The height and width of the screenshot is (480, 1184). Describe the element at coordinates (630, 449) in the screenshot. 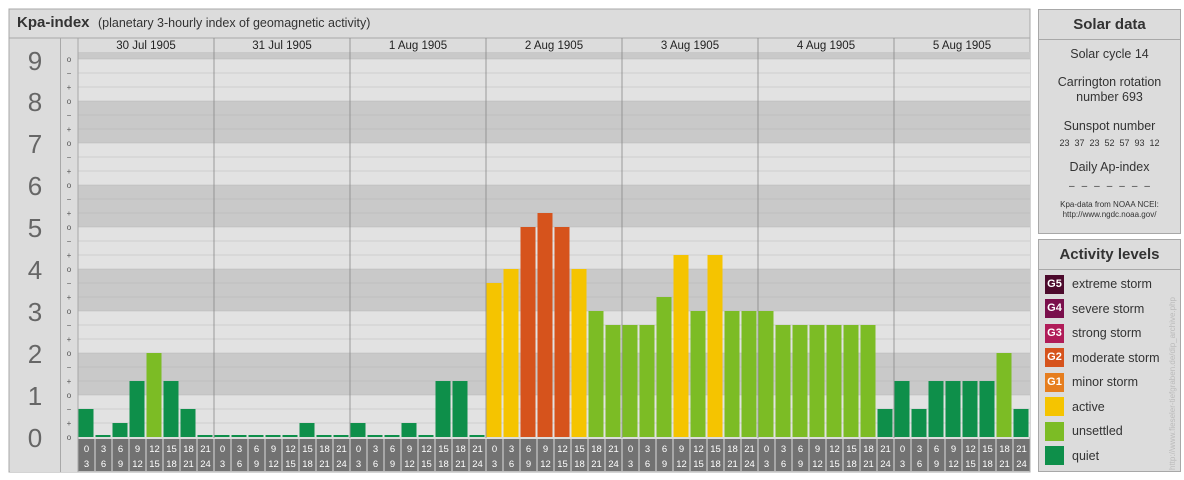

I see `hour-start: 0` at that location.